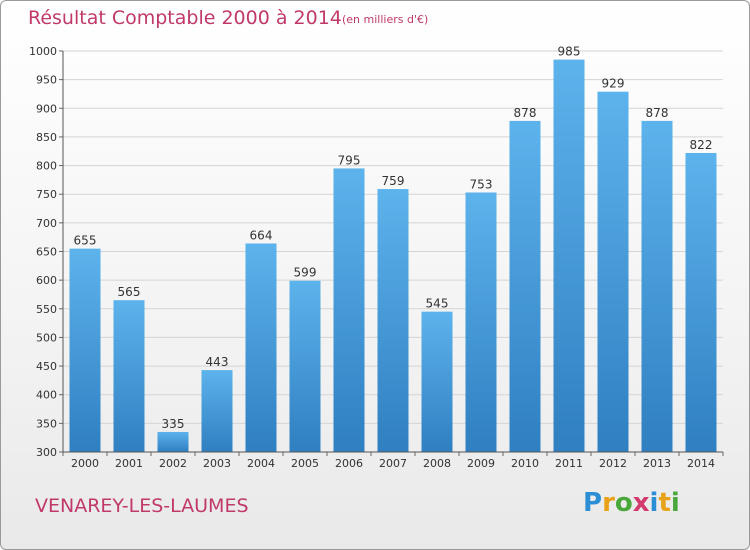 This screenshot has height=550, width=750. Describe the element at coordinates (129, 376) in the screenshot. I see `bar-2001` at that location.